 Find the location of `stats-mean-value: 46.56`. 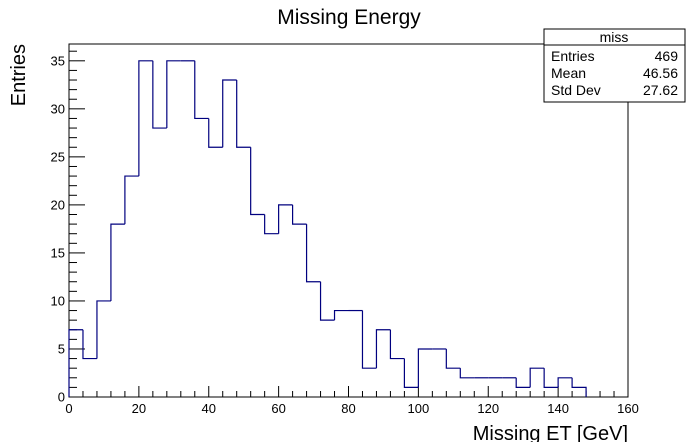

stats-mean-value: 46.56 is located at coordinates (660, 73).